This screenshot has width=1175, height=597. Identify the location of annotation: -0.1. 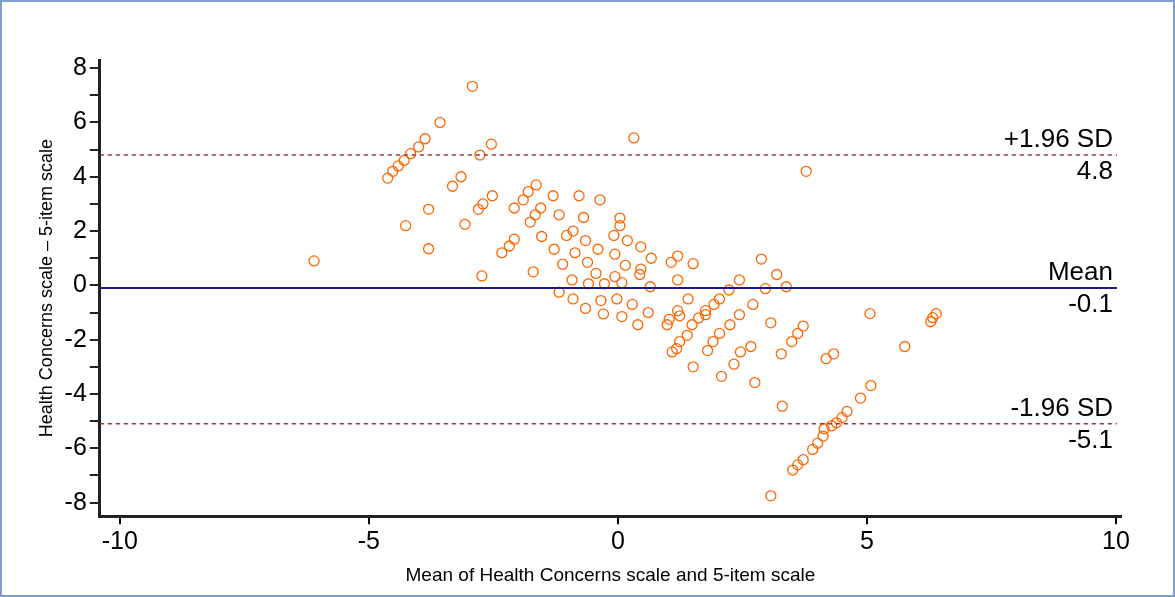
(1090, 303).